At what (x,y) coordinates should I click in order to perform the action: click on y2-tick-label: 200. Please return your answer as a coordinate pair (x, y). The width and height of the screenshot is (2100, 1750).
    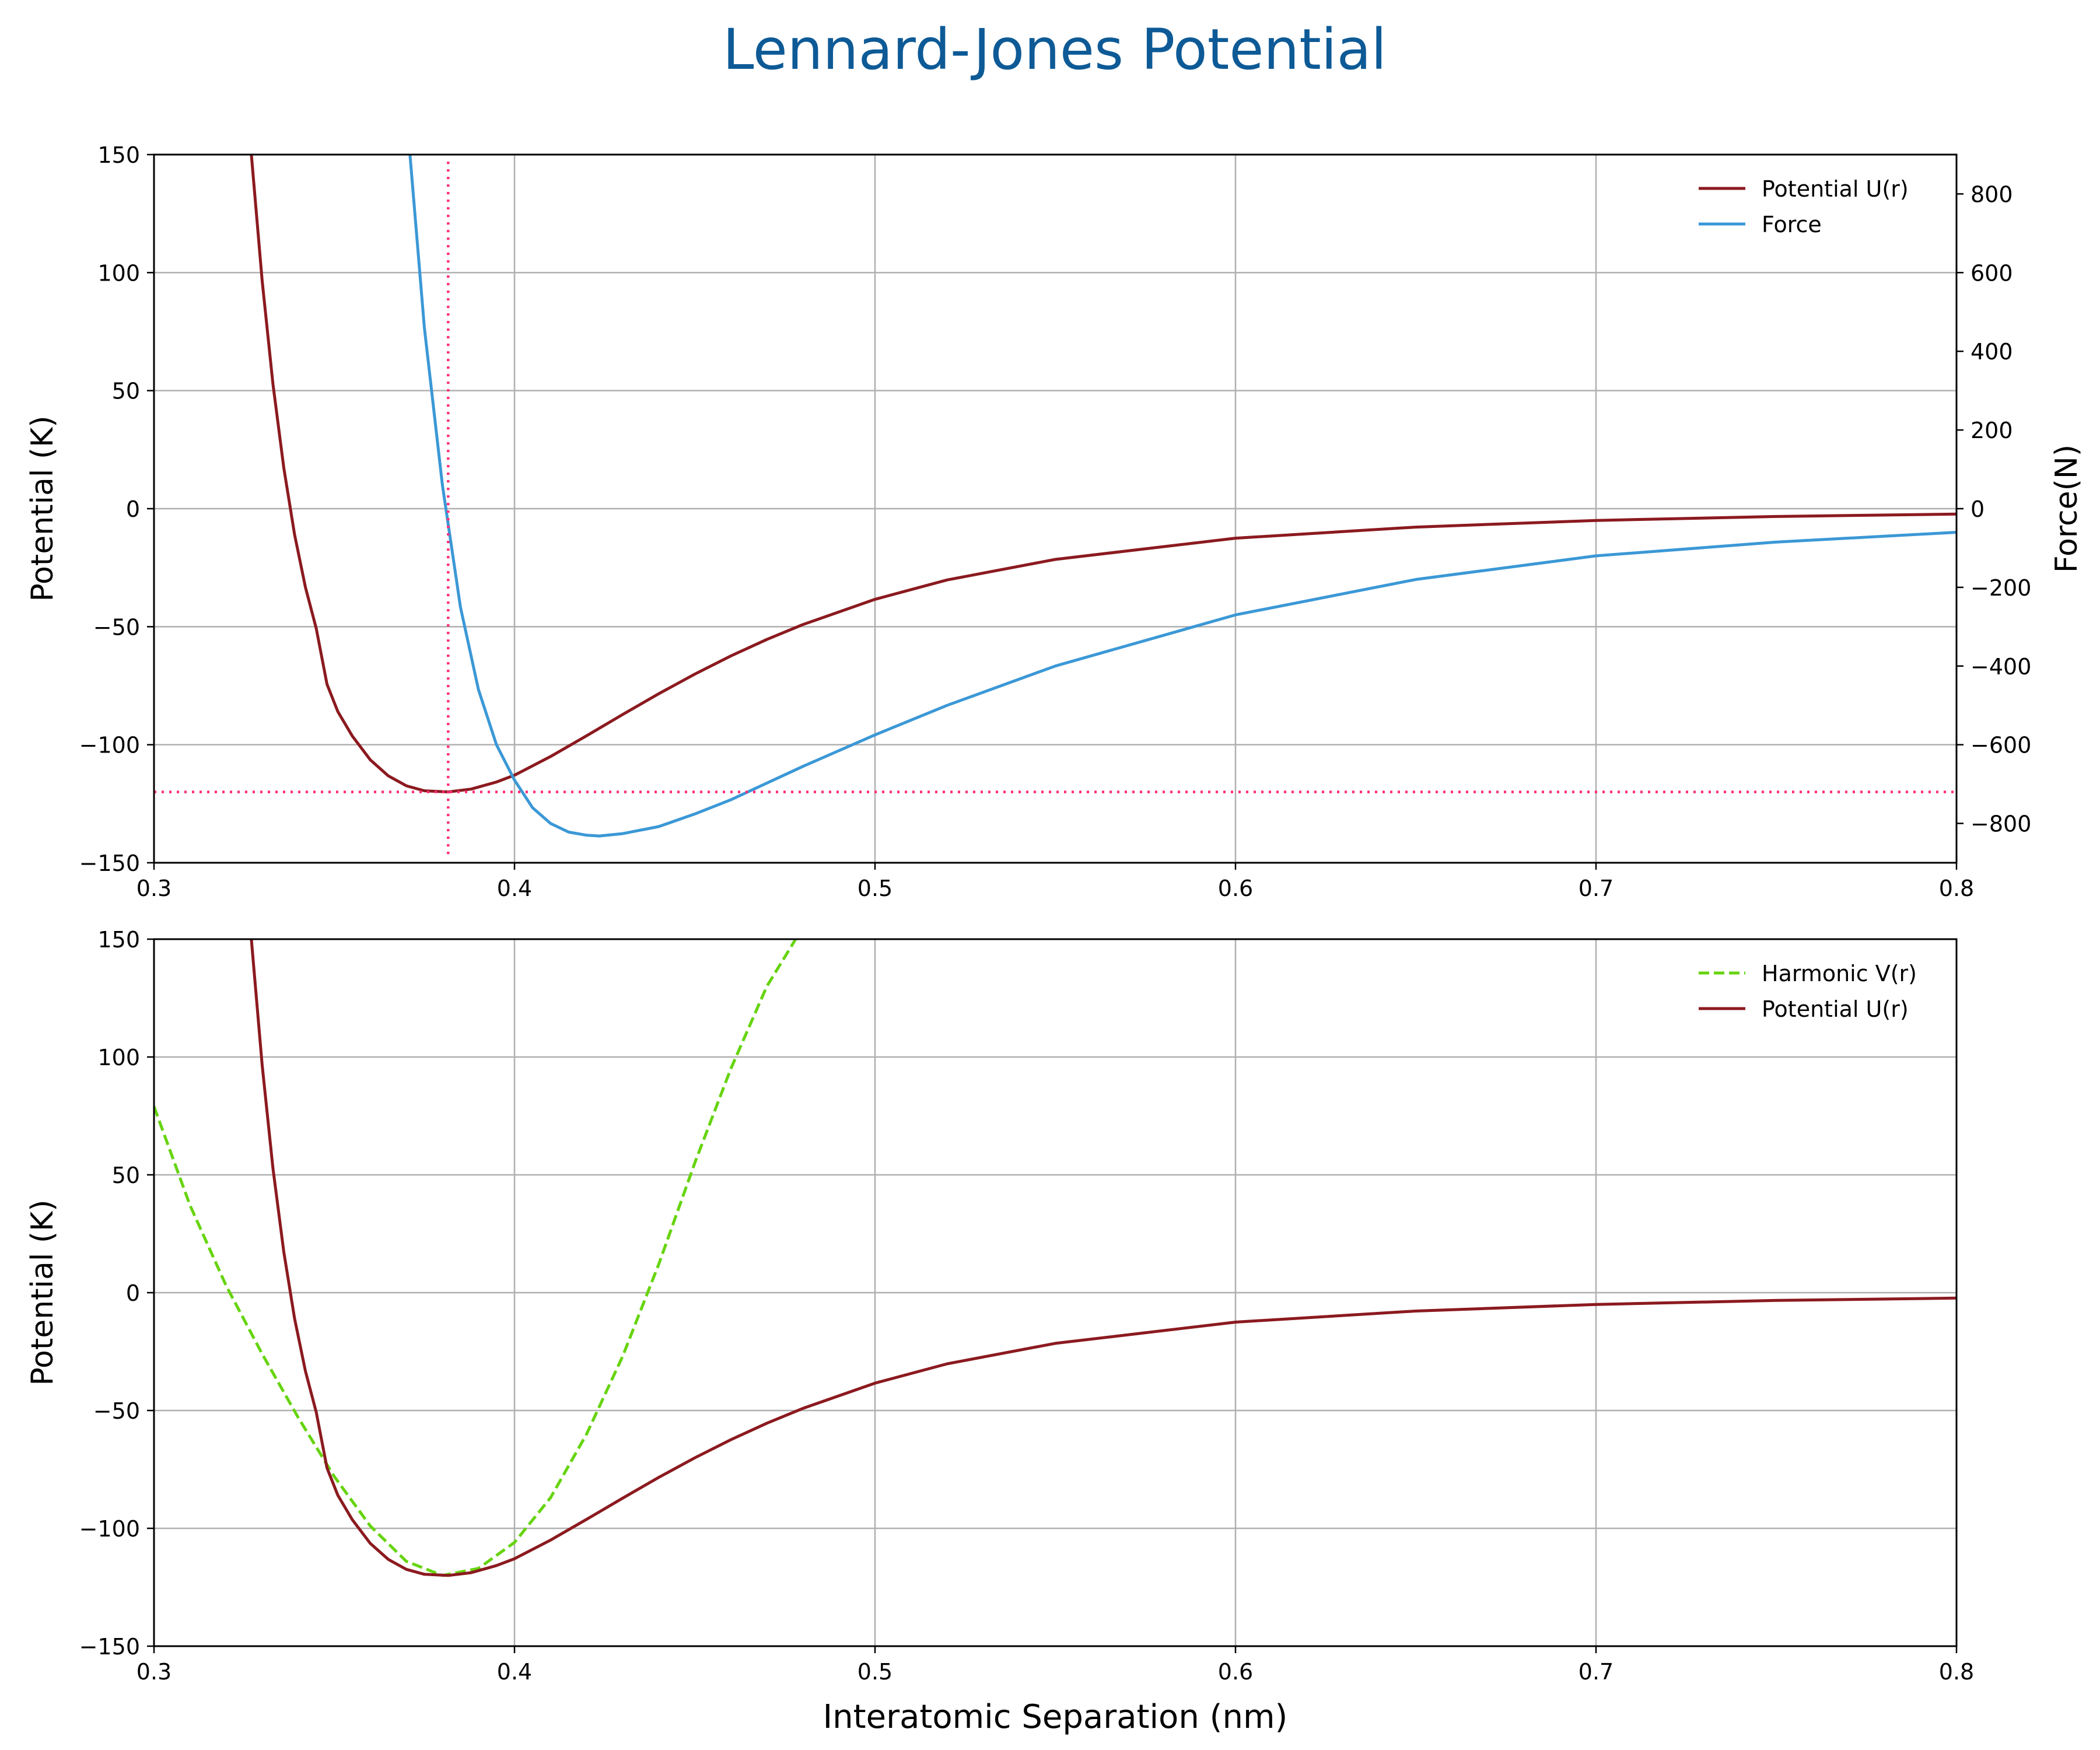
    Looking at the image, I should click on (1992, 430).